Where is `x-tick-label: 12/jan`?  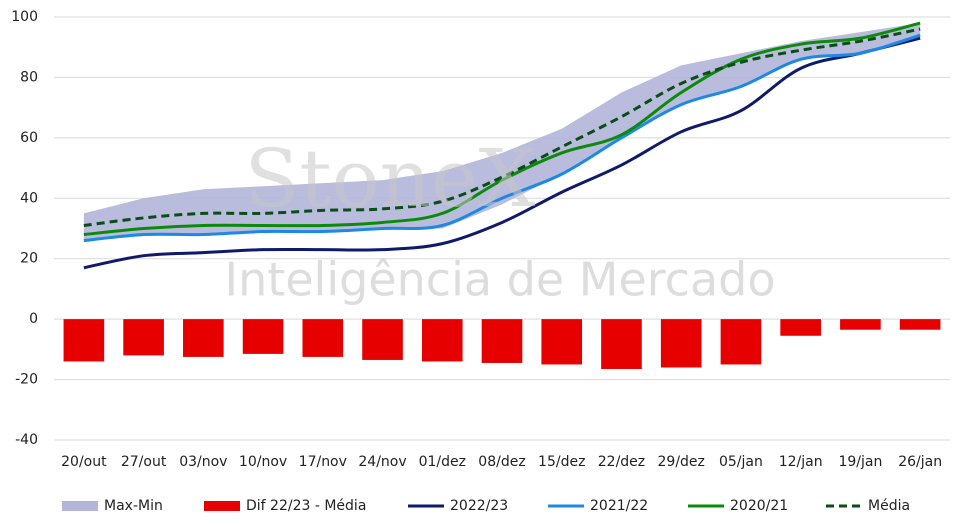
x-tick-label: 12/jan is located at coordinates (801, 462).